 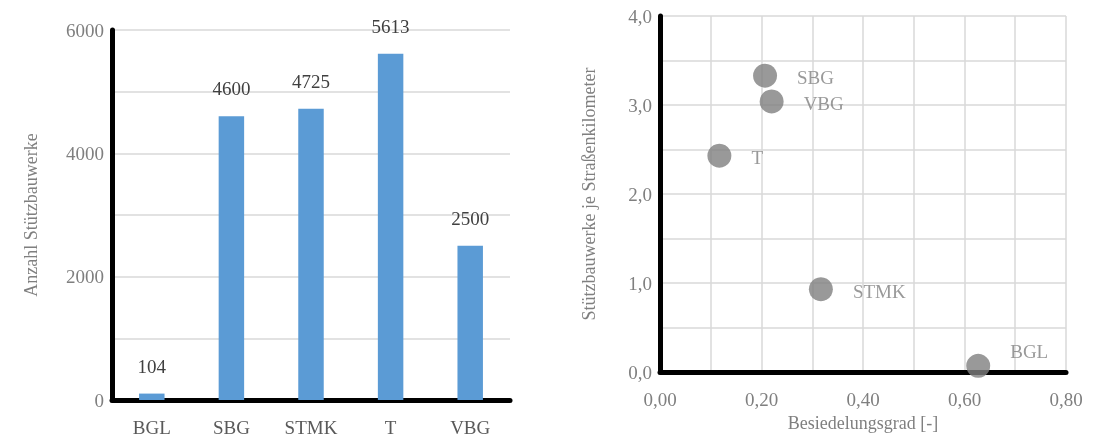 What do you see at coordinates (640, 105) in the screenshot?
I see `y-tick-label: 3,0` at bounding box center [640, 105].